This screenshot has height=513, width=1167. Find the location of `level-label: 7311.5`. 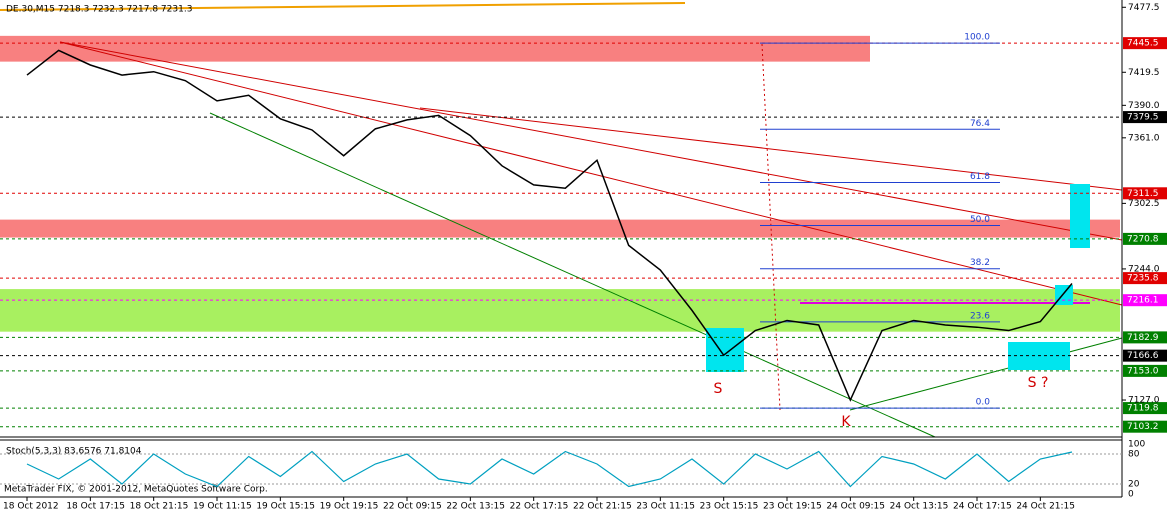

level-label: 7311.5 is located at coordinates (1145, 193).